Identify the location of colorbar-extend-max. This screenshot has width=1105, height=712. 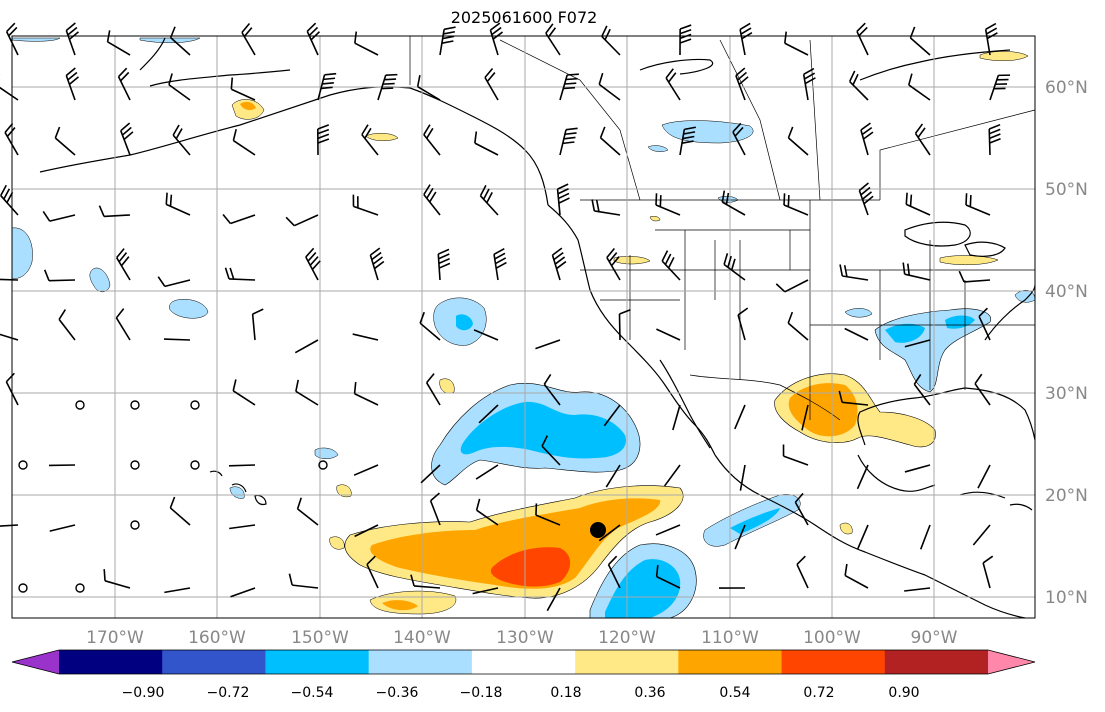
(1011, 662).